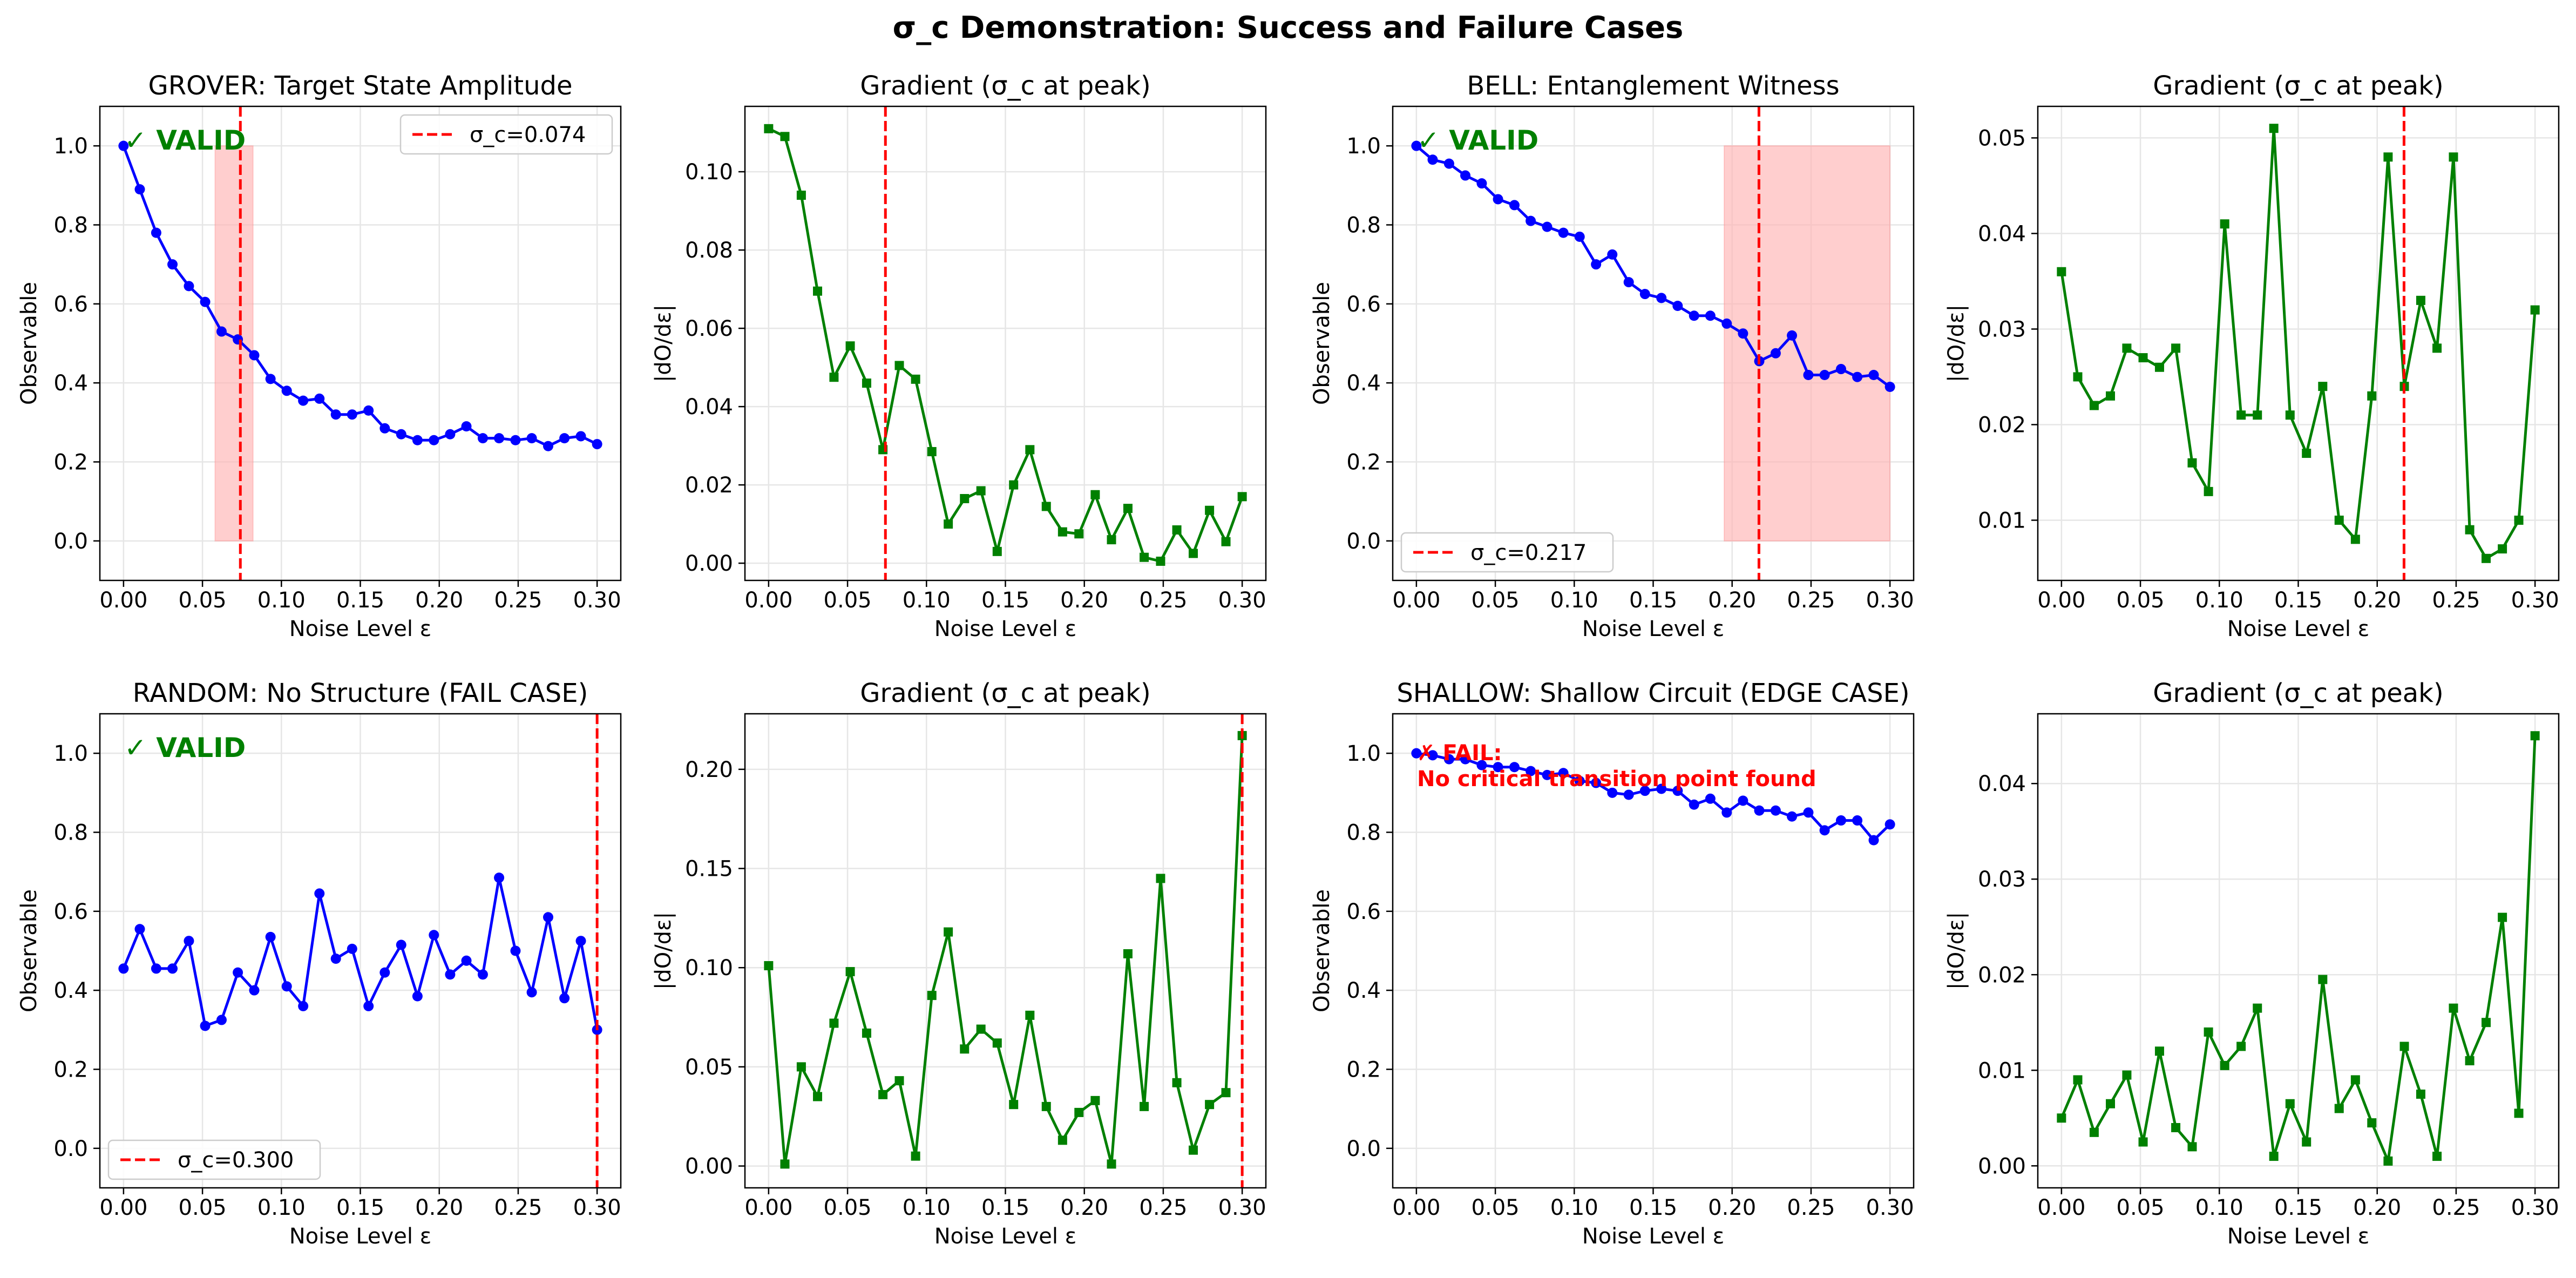  What do you see at coordinates (282, 1207) in the screenshot?
I see `x-tick-label: 0.10` at bounding box center [282, 1207].